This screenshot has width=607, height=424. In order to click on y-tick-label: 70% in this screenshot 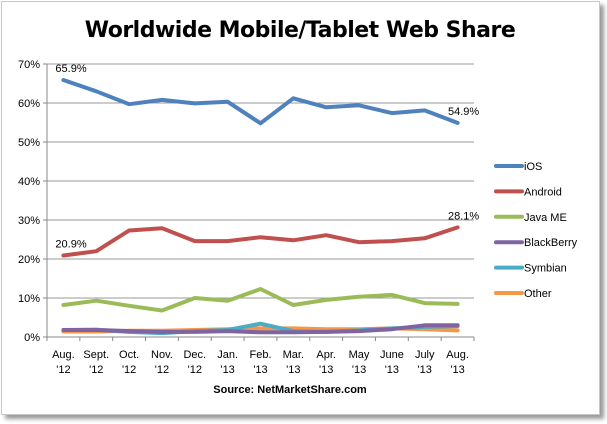, I will do `click(29, 65)`.